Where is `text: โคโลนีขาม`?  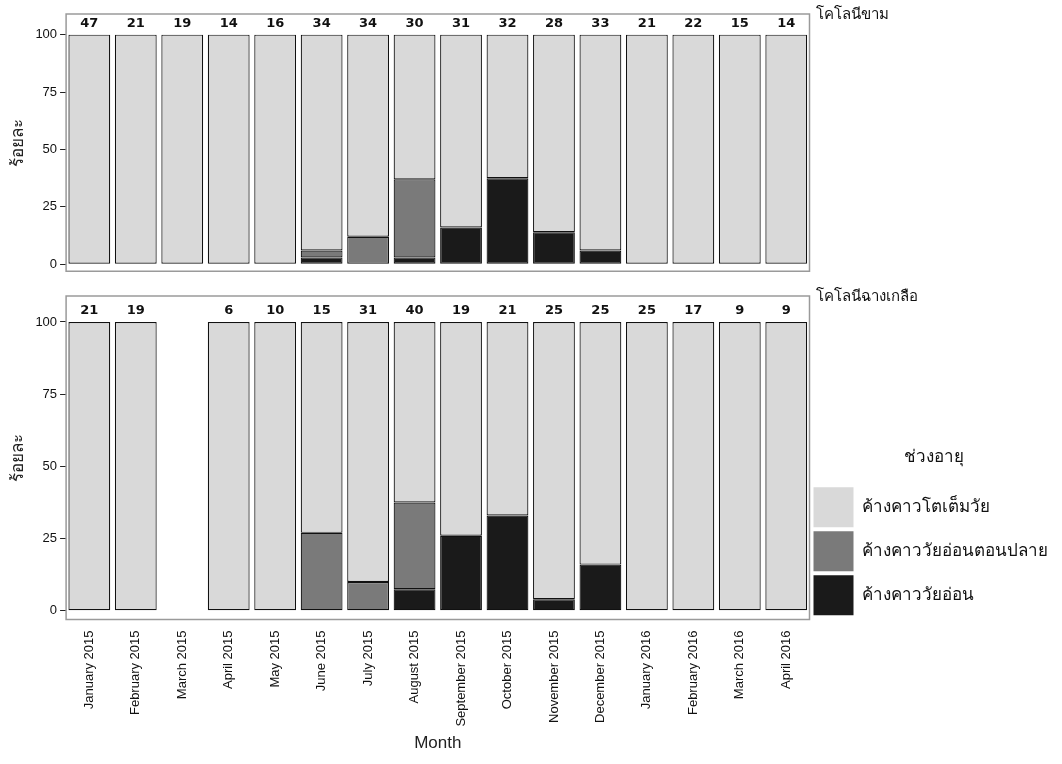 text: โคโลนีขาม is located at coordinates (852, 14).